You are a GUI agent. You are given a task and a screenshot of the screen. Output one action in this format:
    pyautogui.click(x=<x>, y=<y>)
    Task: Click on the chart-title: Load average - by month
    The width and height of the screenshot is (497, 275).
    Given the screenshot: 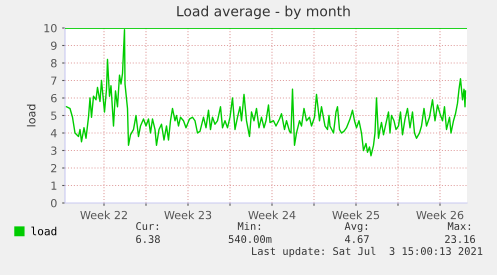 What is the action you would take?
    pyautogui.click(x=263, y=13)
    